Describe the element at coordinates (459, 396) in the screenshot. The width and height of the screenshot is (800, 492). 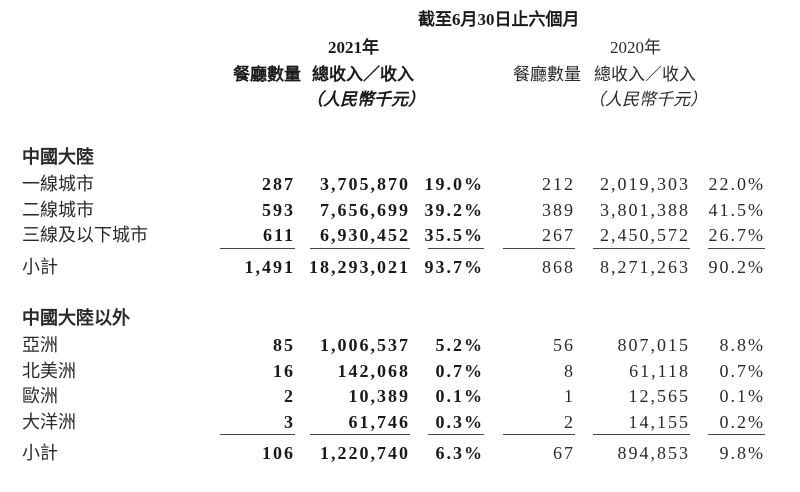
I see `share-2021: 0.1%` at that location.